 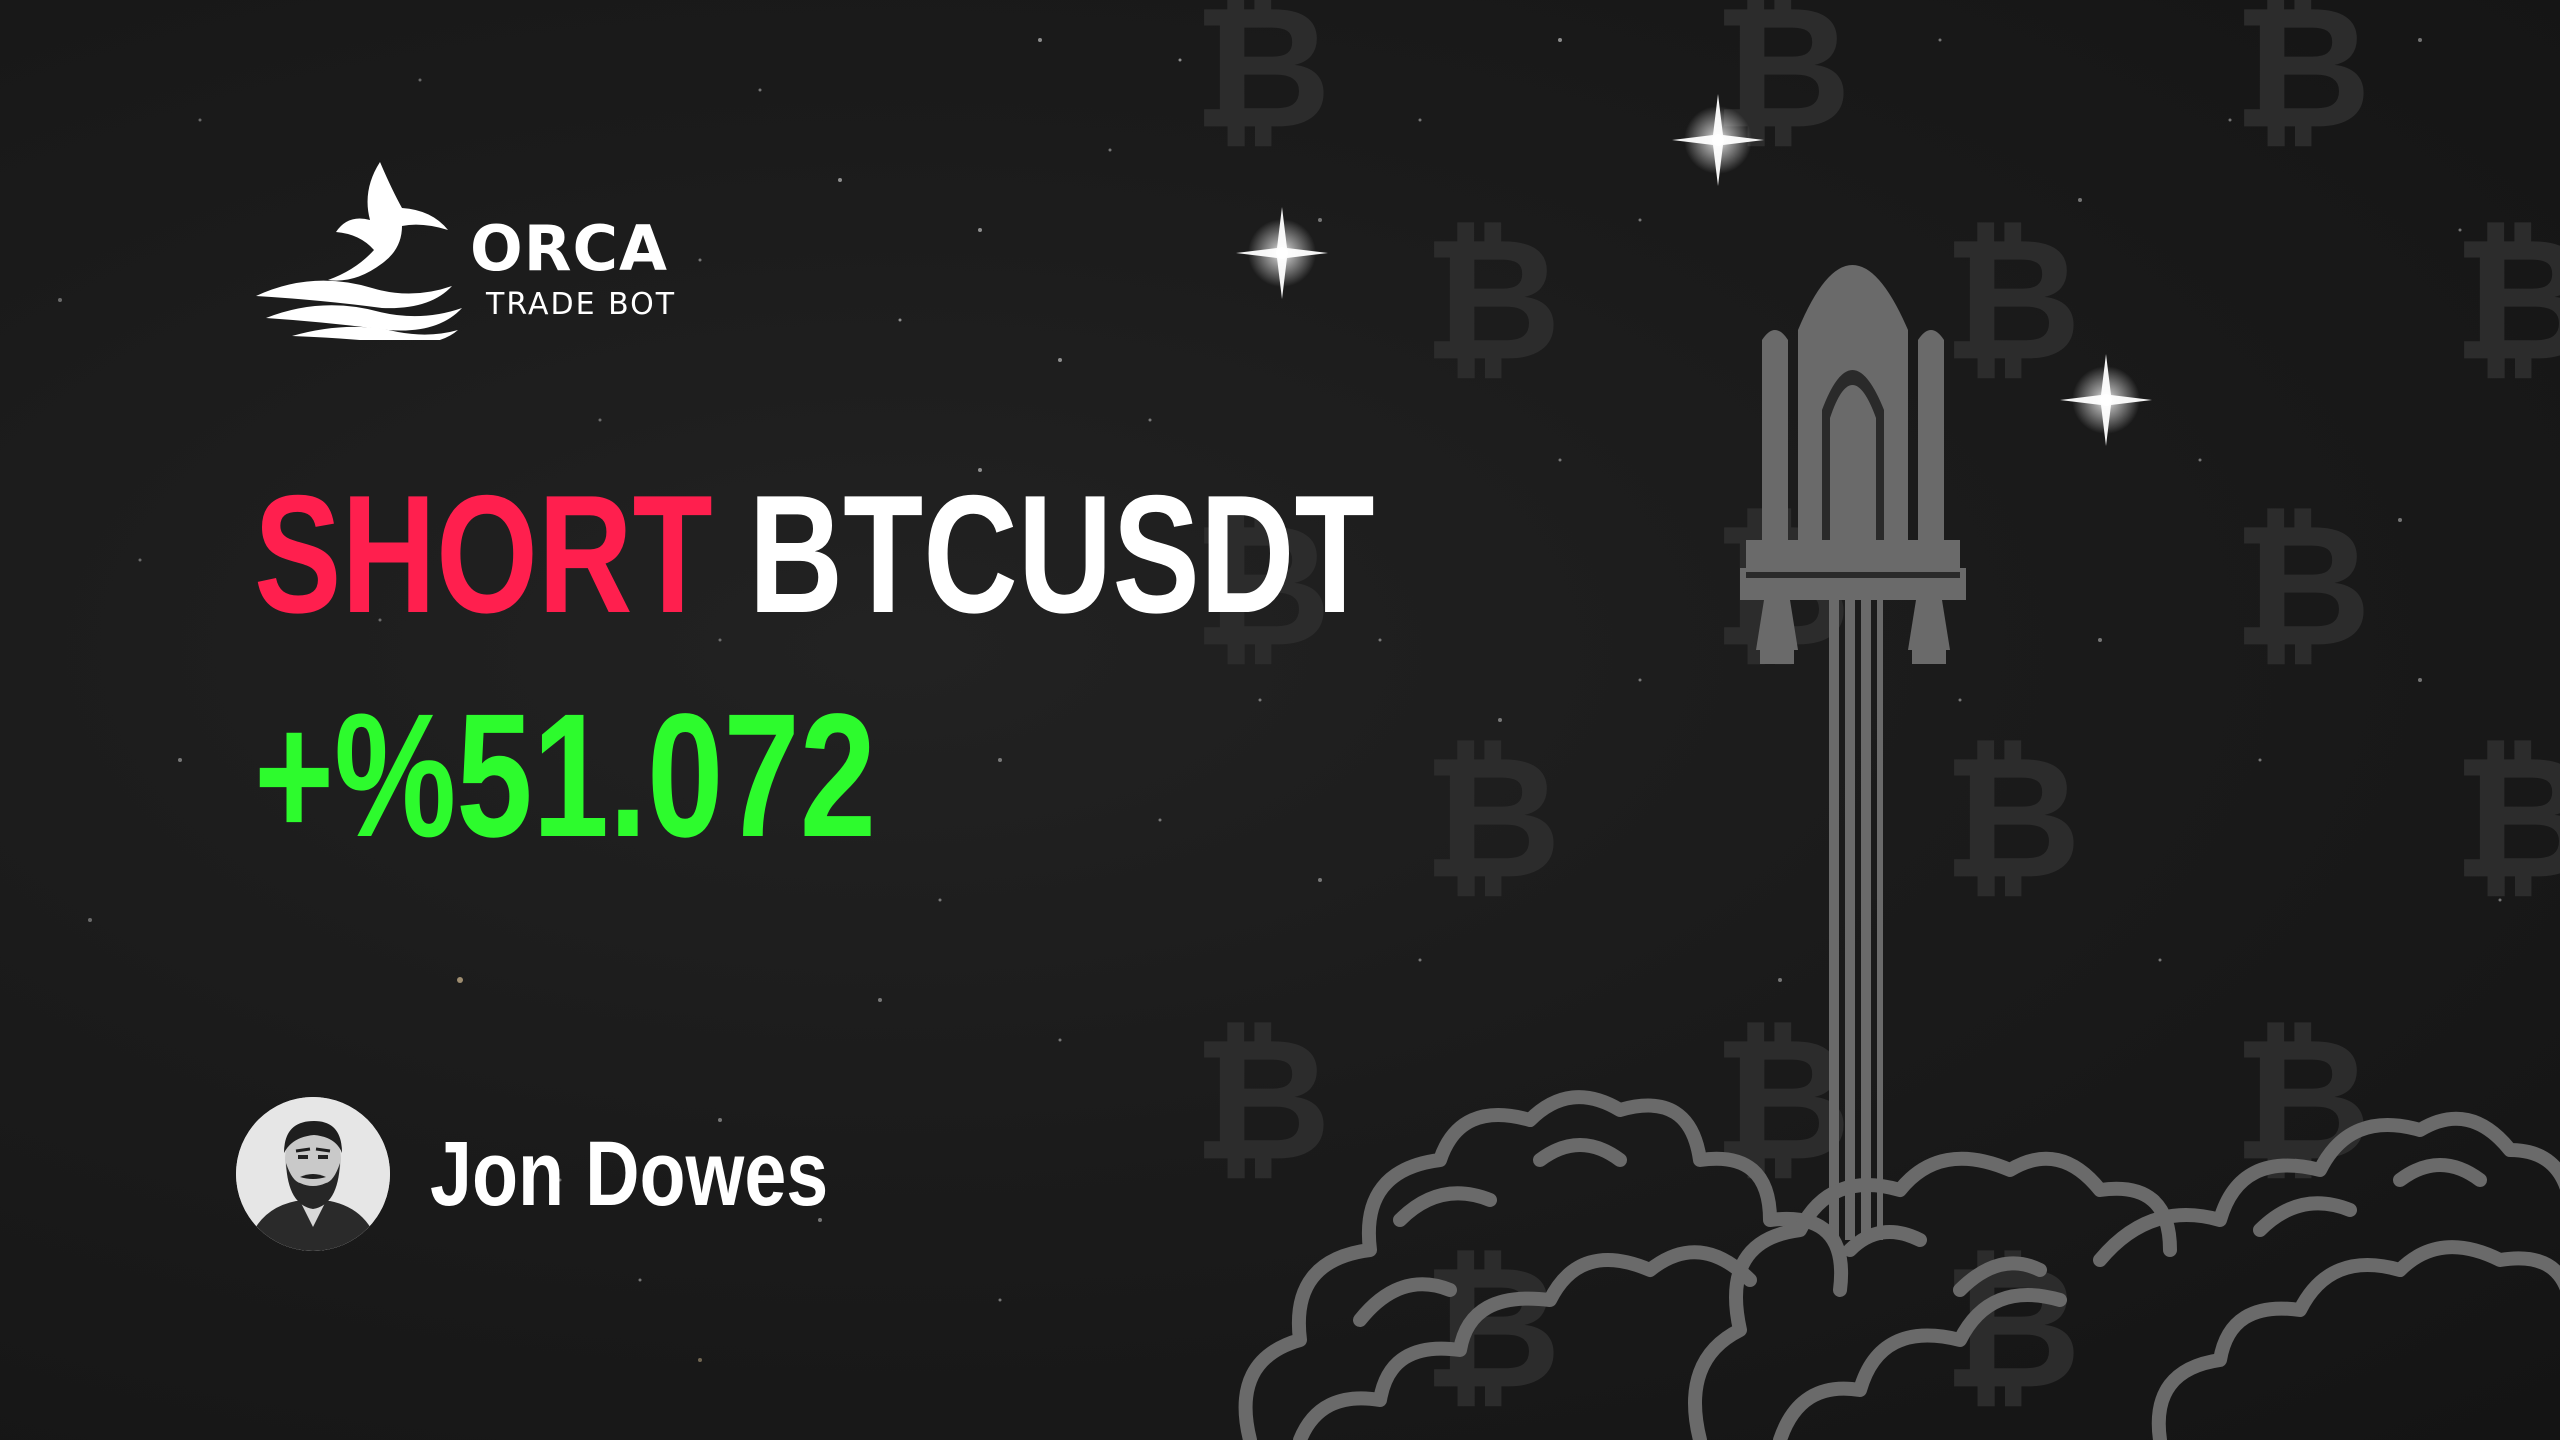 I want to click on brand-name: ORCA, so click(x=569, y=248).